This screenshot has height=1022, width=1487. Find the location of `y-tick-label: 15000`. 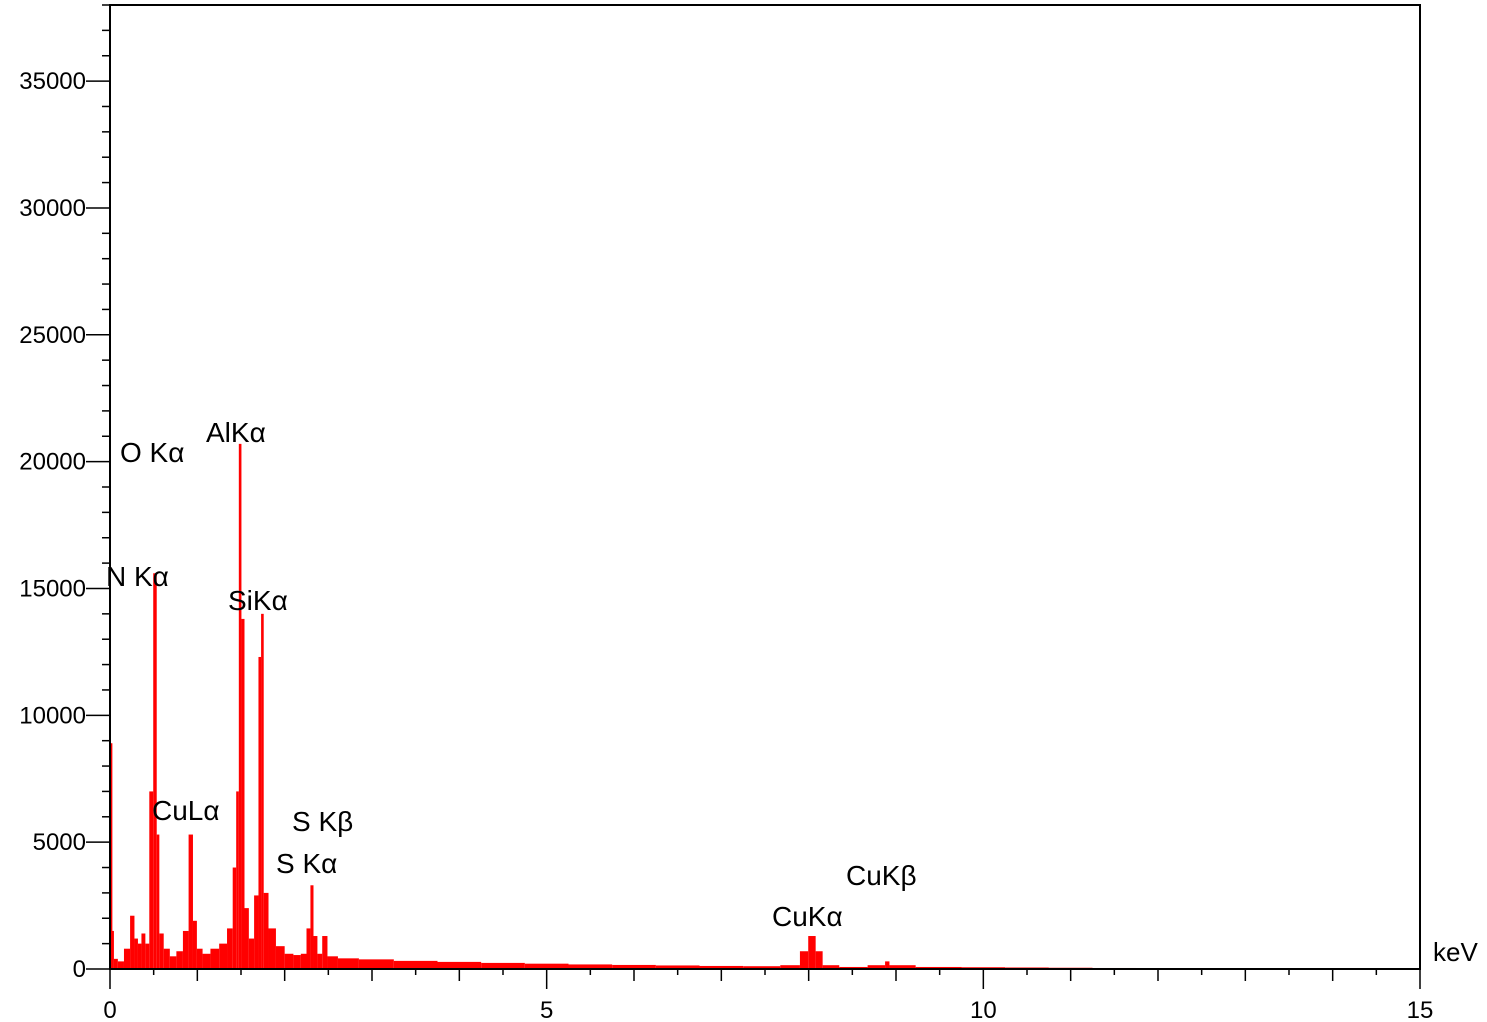

y-tick-label: 15000 is located at coordinates (52, 588).